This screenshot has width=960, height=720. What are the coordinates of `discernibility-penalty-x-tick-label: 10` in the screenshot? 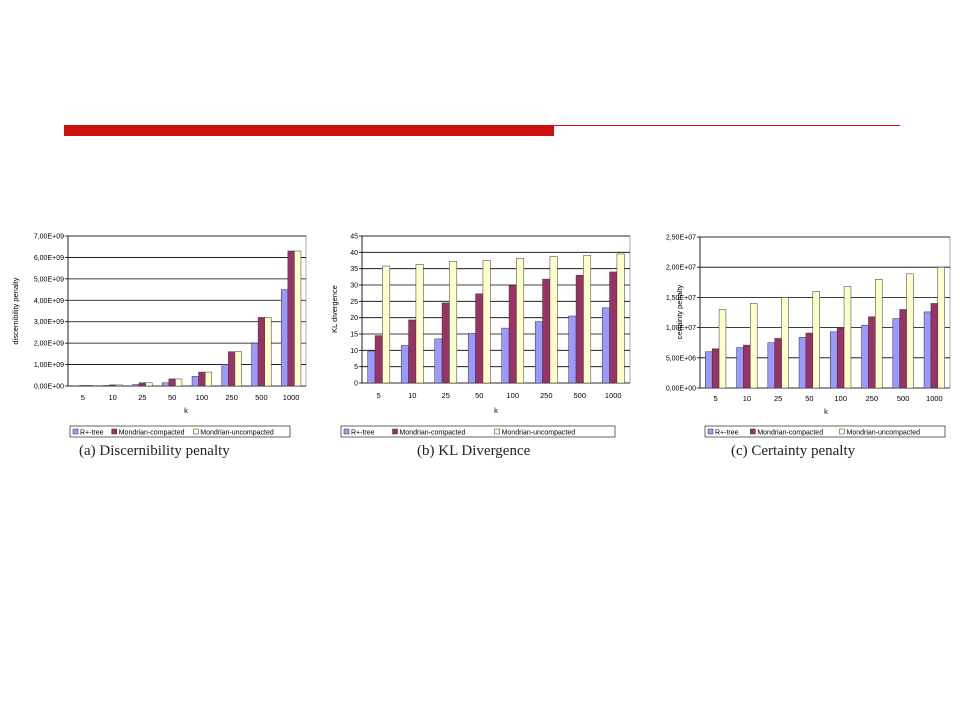 It's located at (112, 397).